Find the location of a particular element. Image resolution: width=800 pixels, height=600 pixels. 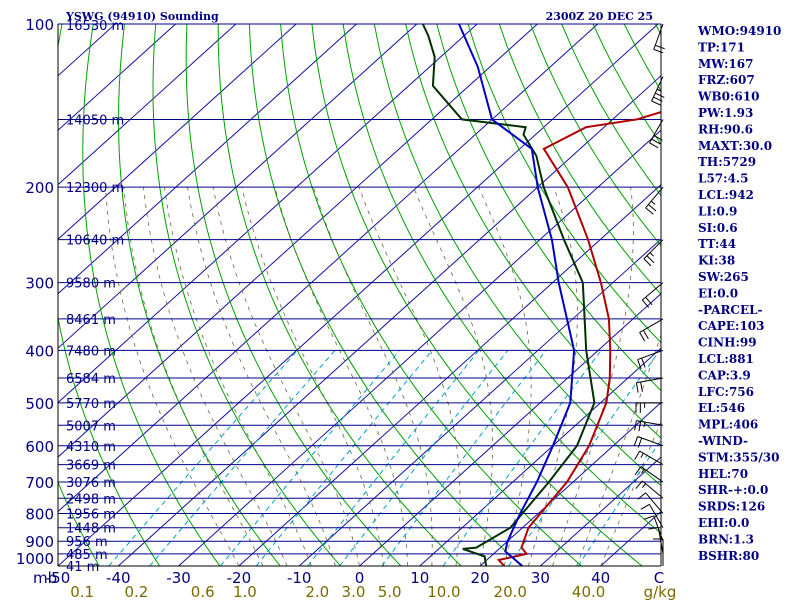

temperature-tick-label: 20 is located at coordinates (480, 578).